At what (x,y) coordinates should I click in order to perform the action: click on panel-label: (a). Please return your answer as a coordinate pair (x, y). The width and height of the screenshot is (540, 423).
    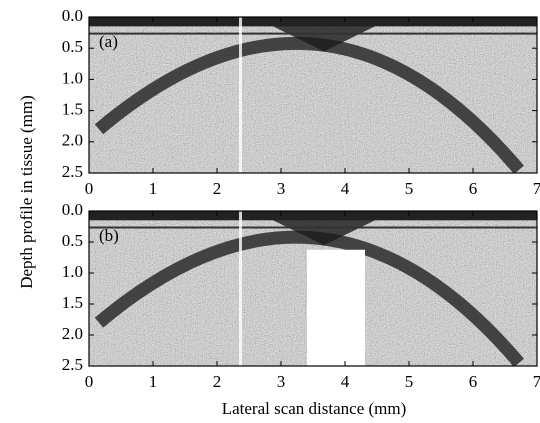
    Looking at the image, I should click on (108, 41).